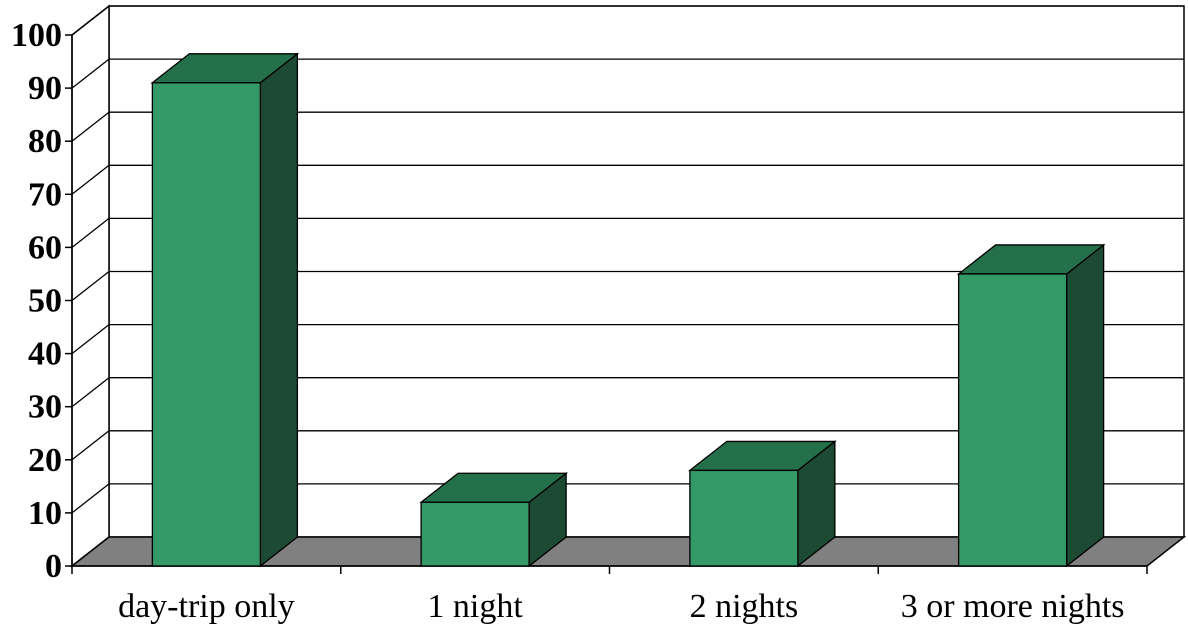 The image size is (1188, 628). What do you see at coordinates (45, 141) in the screenshot?
I see `y-tick-label: 80` at bounding box center [45, 141].